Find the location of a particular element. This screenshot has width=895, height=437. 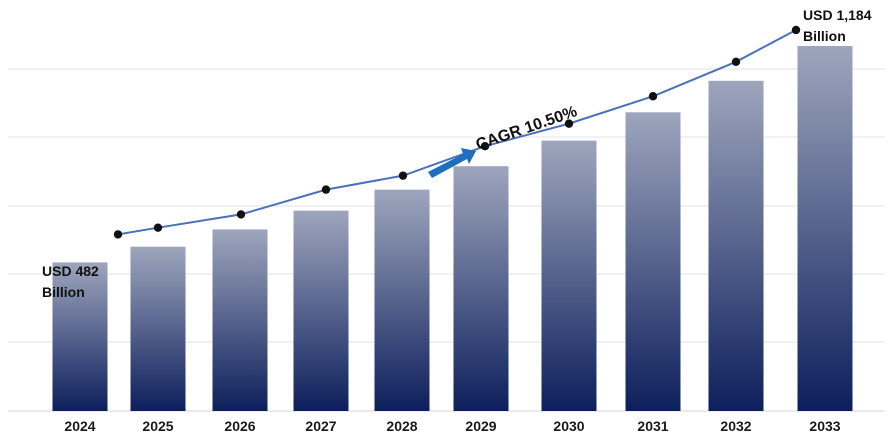

trend-marker-2024 is located at coordinates (118, 234).